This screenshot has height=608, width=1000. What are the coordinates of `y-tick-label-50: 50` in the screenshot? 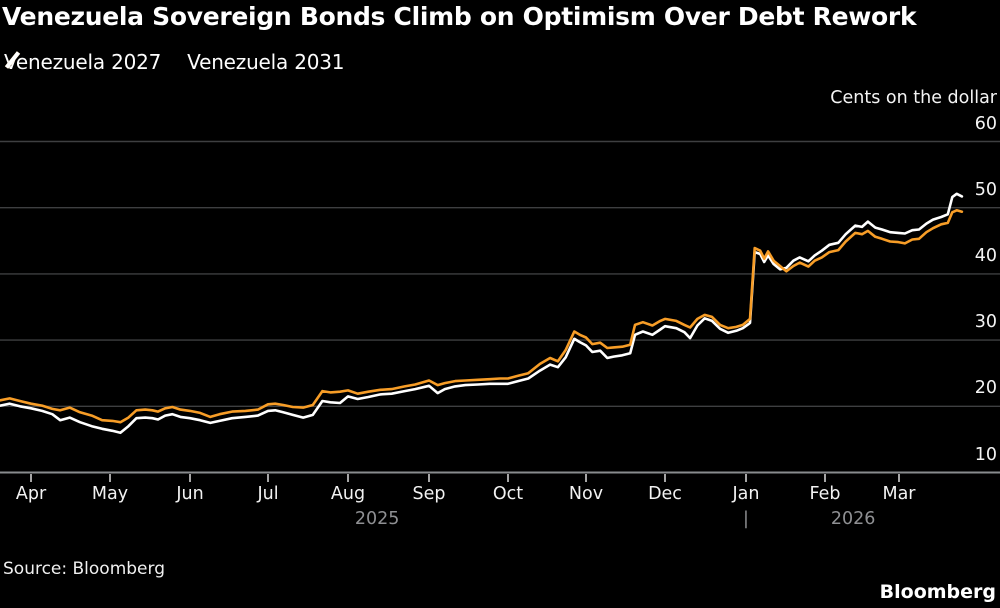 It's located at (985, 189).